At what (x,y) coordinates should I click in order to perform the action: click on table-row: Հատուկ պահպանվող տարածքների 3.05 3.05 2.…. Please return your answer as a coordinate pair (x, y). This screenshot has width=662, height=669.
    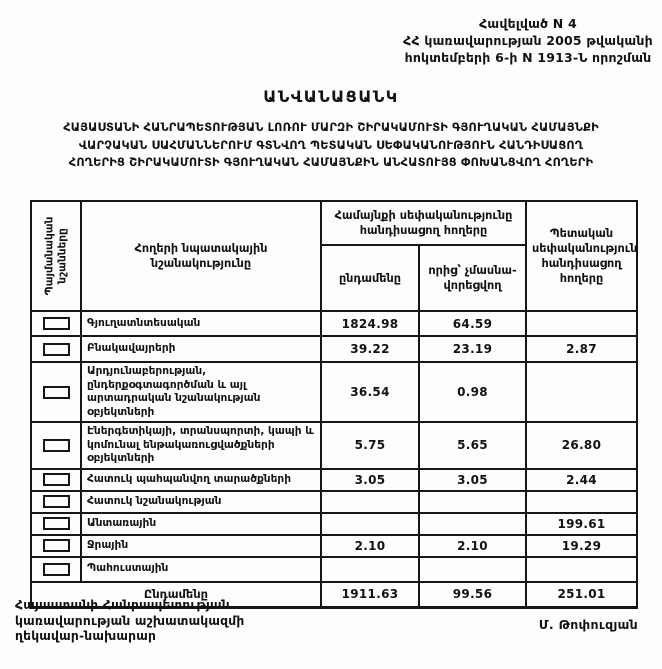
    Looking at the image, I should click on (334, 479).